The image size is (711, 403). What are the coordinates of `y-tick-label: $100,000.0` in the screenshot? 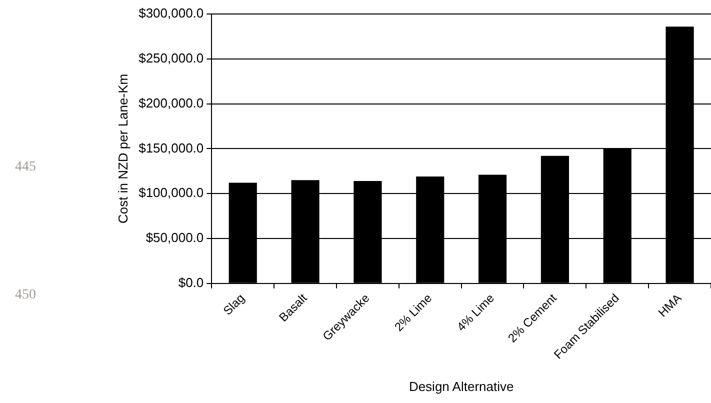 It's located at (171, 192).